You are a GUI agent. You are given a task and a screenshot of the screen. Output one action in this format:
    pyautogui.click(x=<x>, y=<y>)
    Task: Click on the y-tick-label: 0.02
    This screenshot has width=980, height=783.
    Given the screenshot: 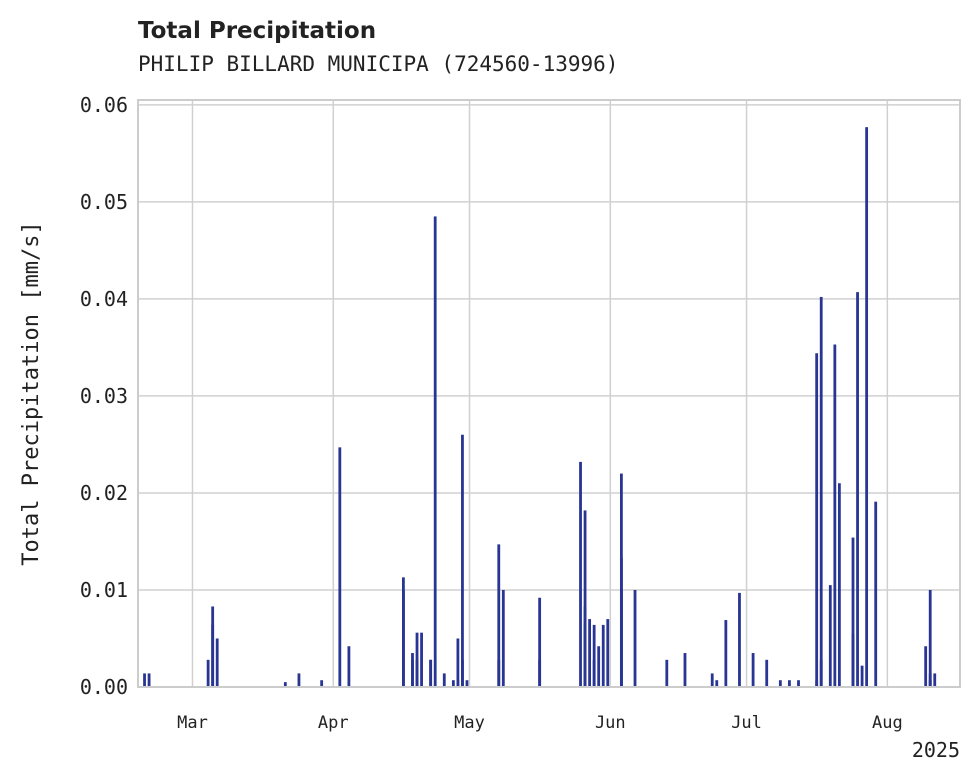 What is the action you would take?
    pyautogui.click(x=104, y=493)
    